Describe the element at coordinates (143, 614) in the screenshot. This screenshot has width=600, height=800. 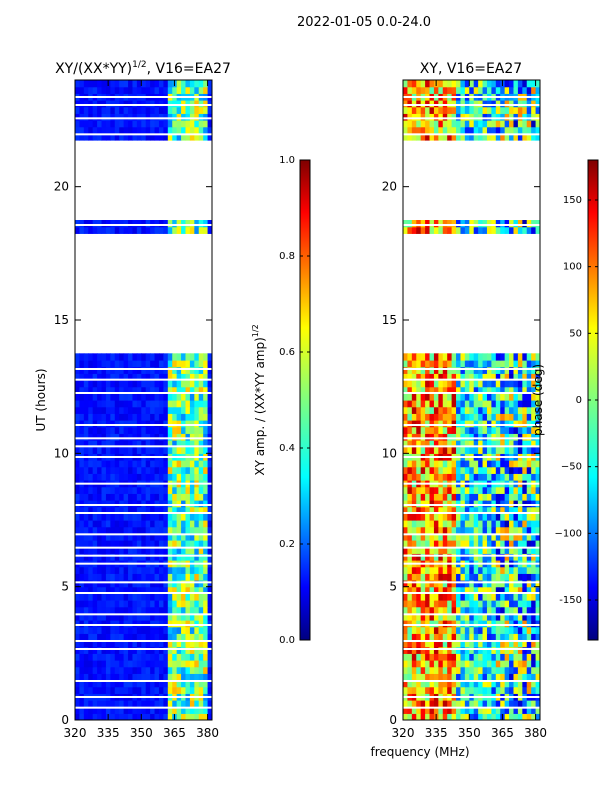
I see `flagged-row` at that location.